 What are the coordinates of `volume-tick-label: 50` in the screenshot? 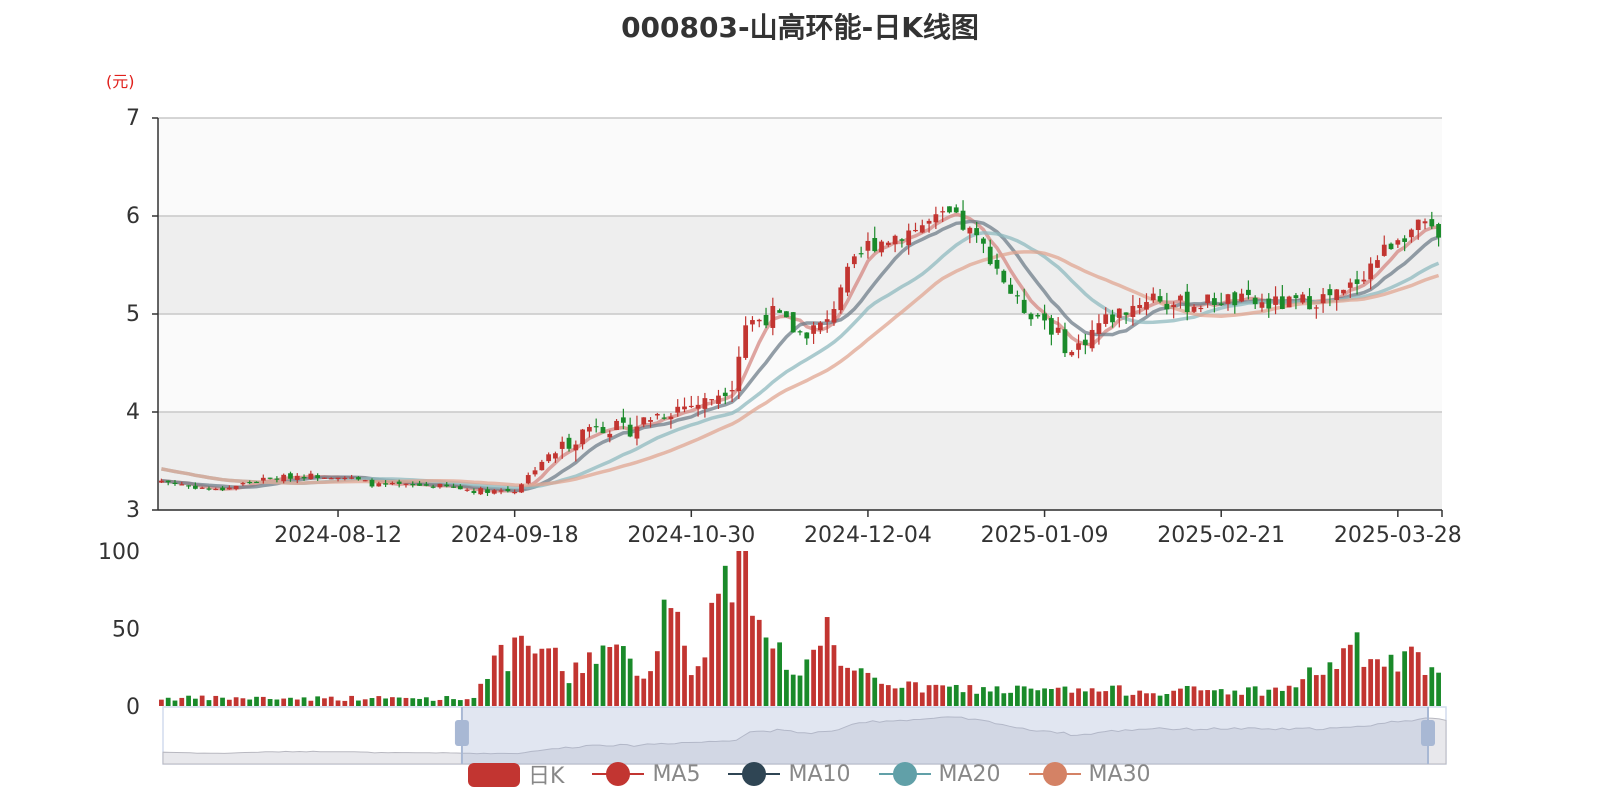 It's located at (126, 630).